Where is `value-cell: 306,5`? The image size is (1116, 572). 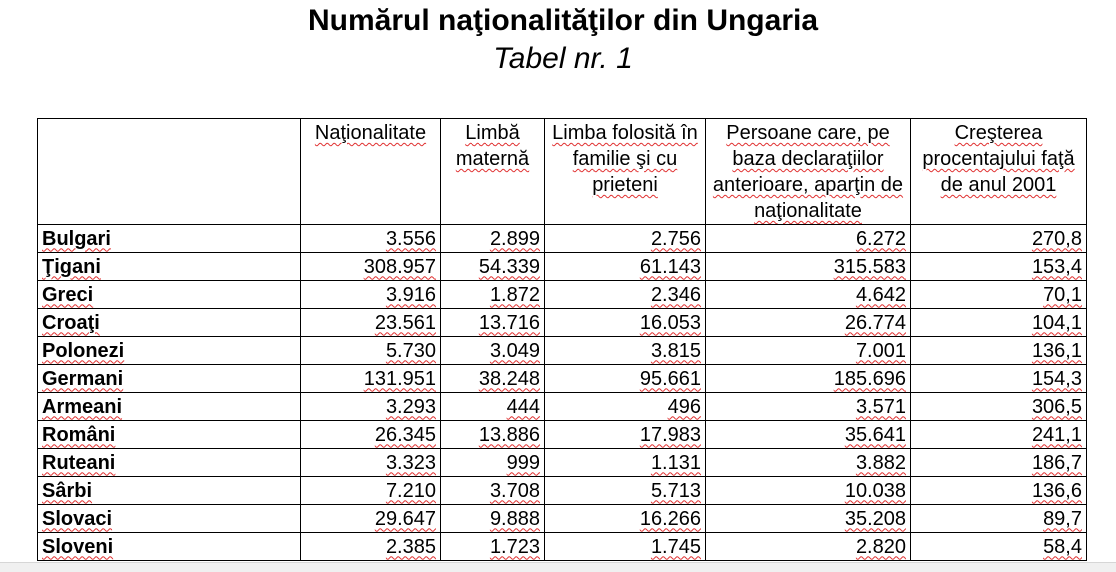
value-cell: 306,5 is located at coordinates (998, 406).